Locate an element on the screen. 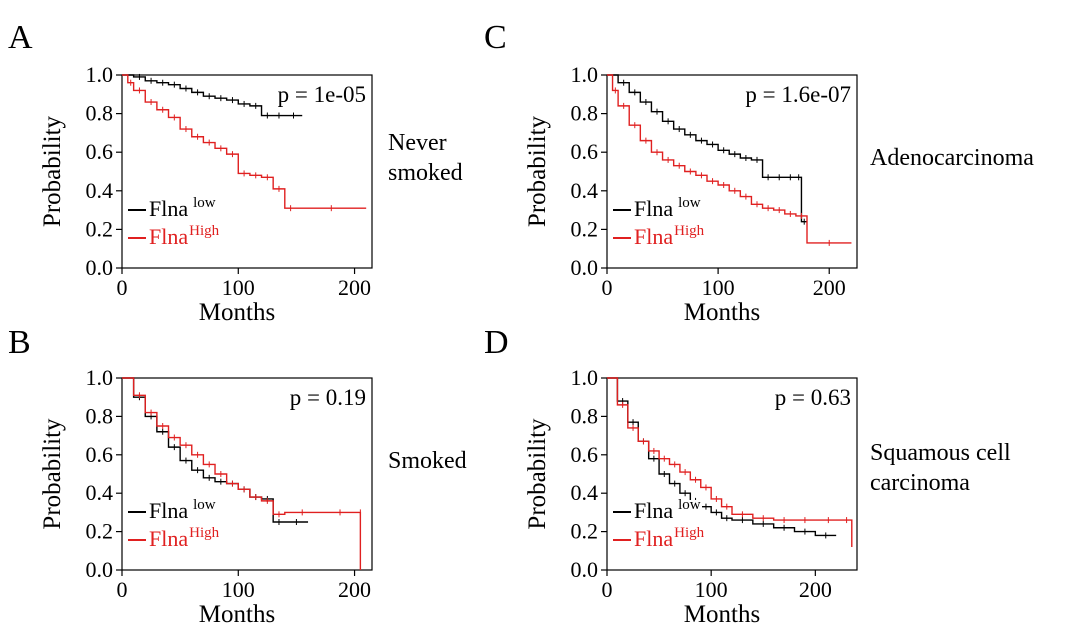  group-label: Never is located at coordinates (417, 143).